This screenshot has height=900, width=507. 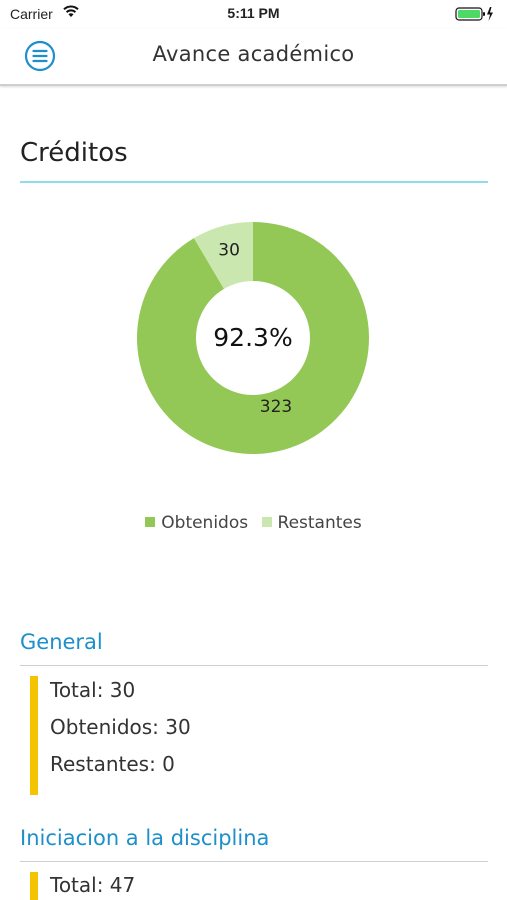 I want to click on slice-label-remaining: 30, so click(x=229, y=251).